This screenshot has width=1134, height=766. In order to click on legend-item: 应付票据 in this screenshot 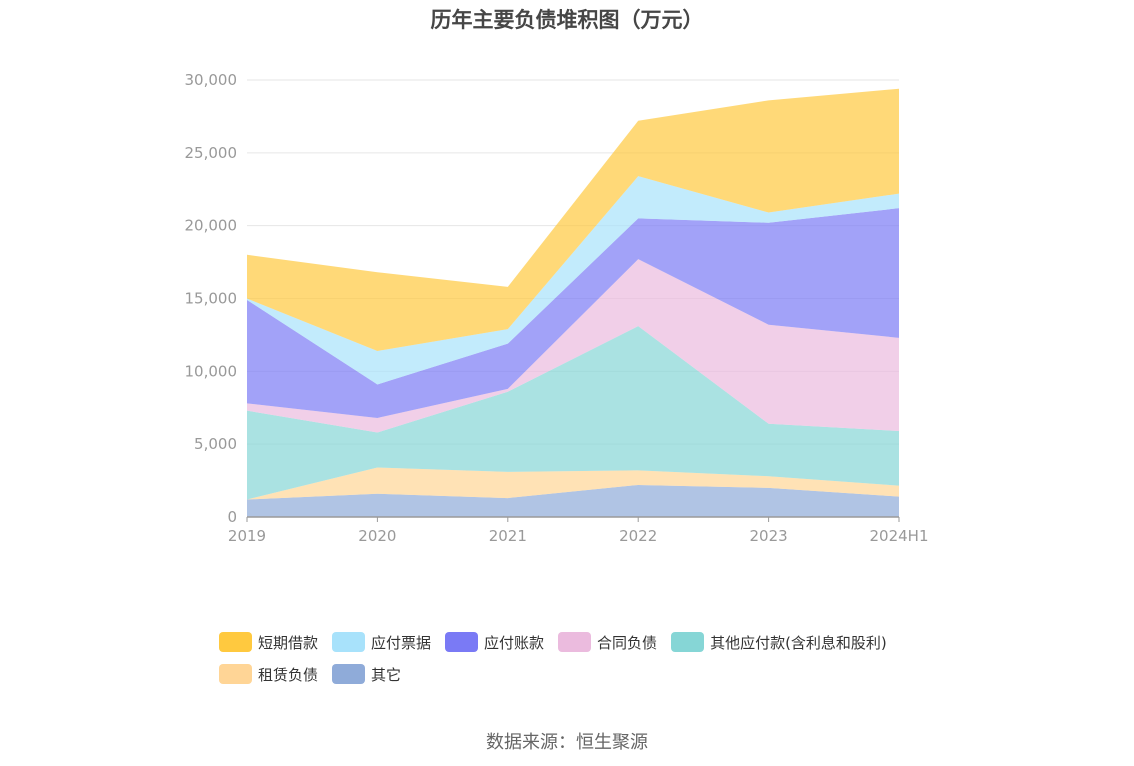, I will do `click(381, 642)`.